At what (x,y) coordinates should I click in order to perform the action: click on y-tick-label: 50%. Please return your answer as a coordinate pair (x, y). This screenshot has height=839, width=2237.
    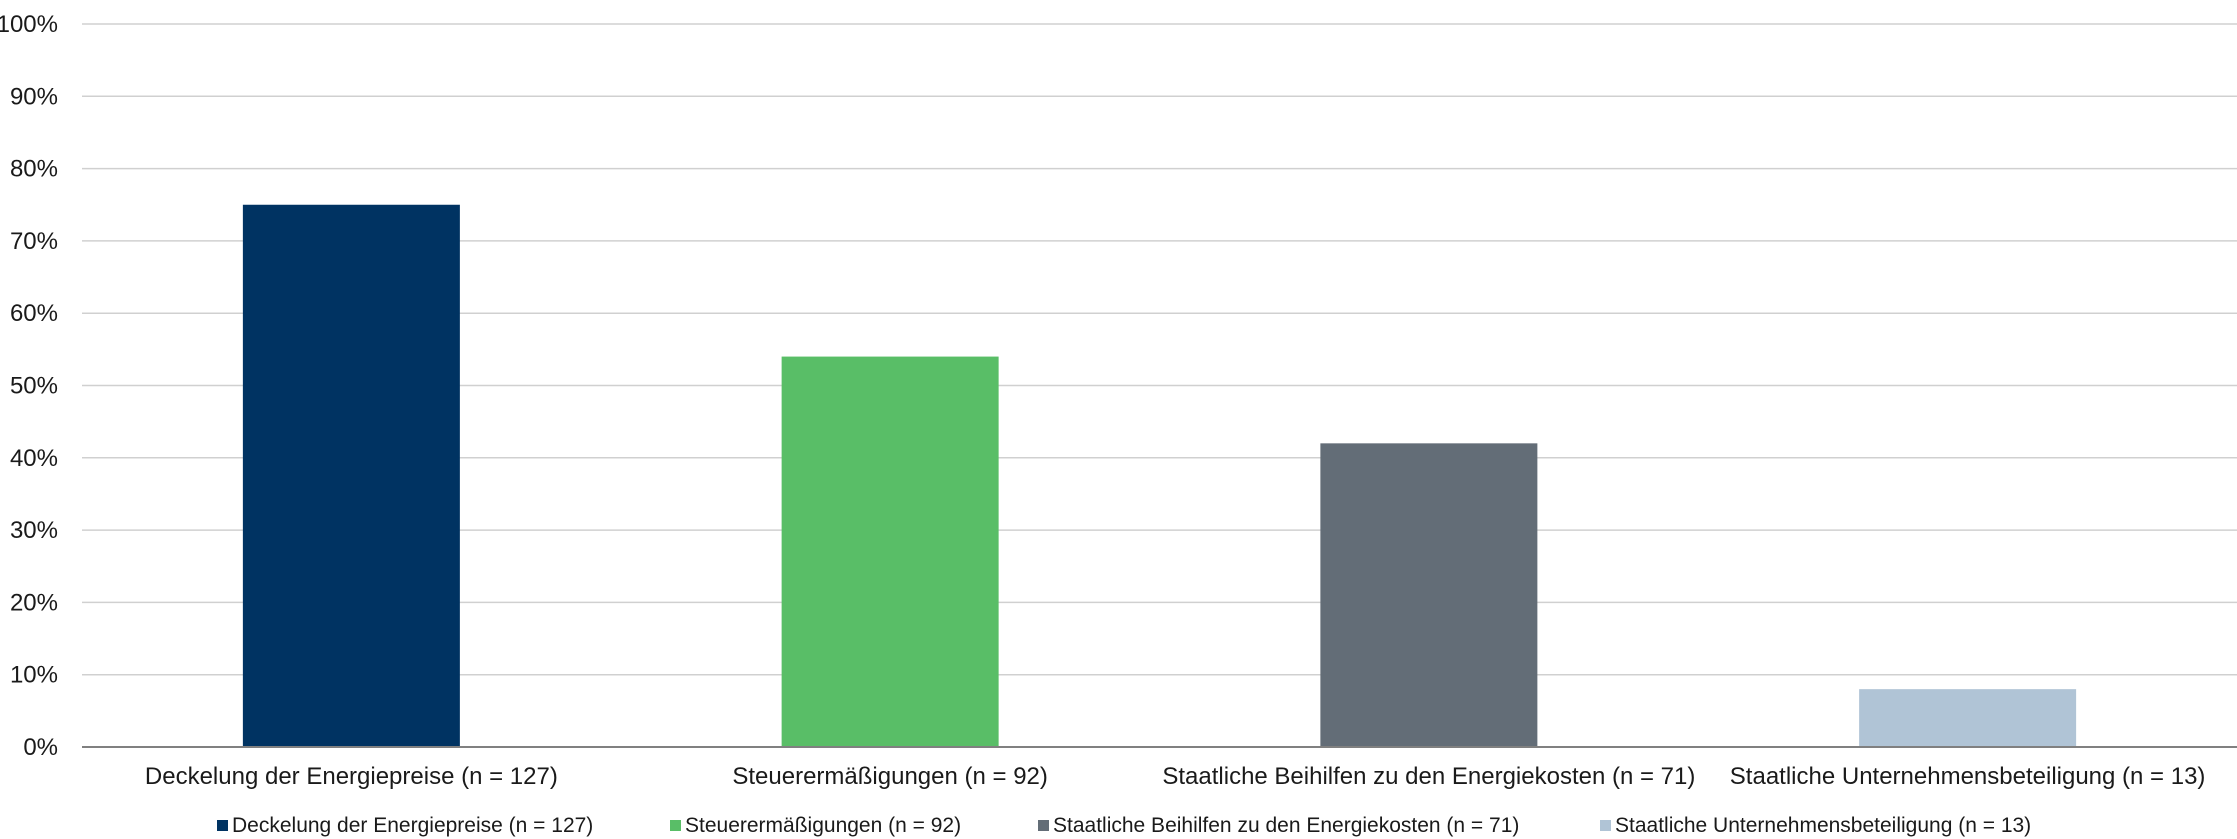
    Looking at the image, I should click on (34, 386).